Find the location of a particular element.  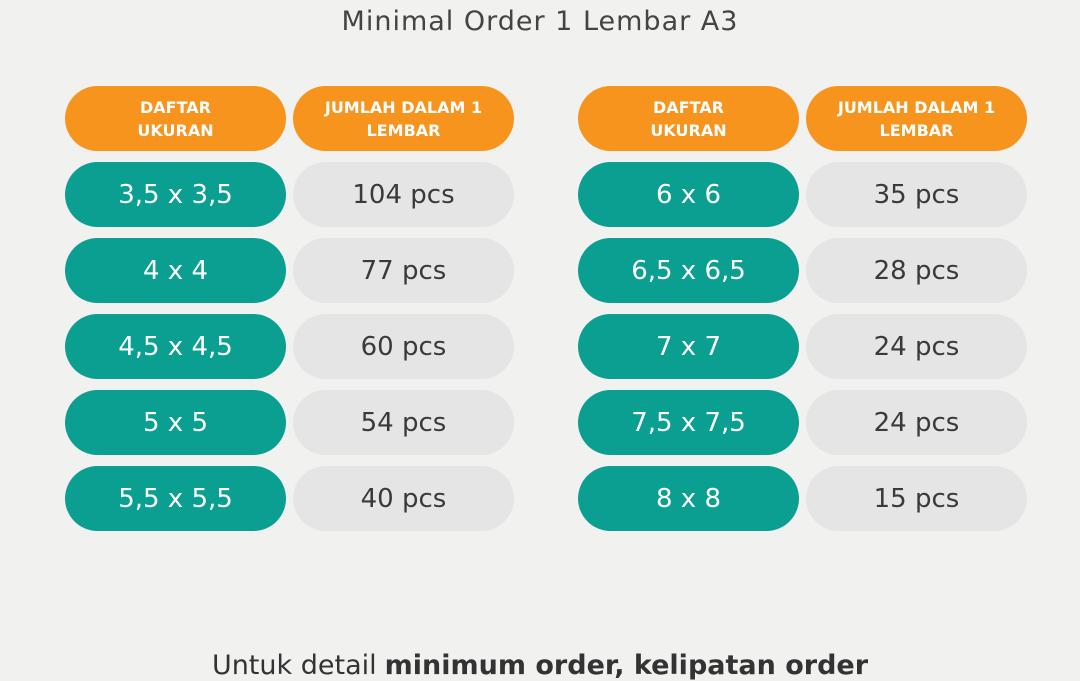

size-cell: 5,5 x 5,5 is located at coordinates (175, 498).